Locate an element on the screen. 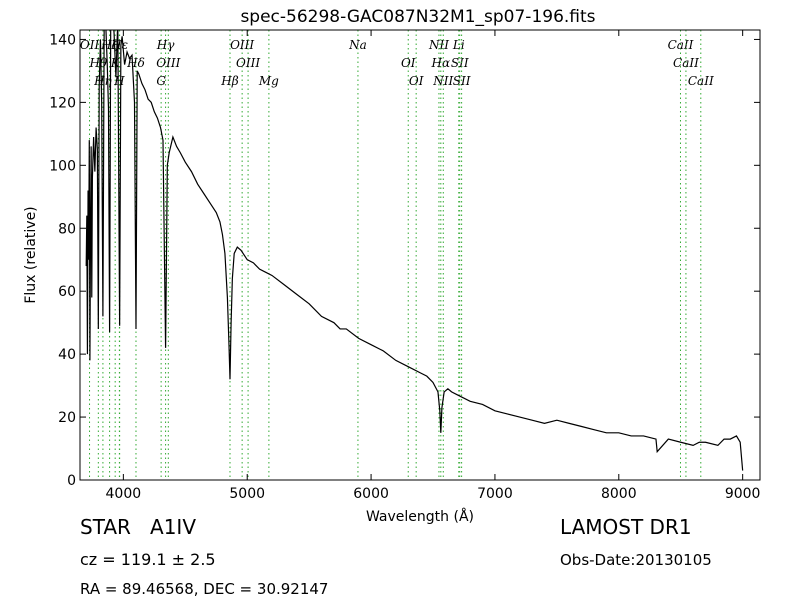  x-tick-label: 4000 is located at coordinates (124, 494).